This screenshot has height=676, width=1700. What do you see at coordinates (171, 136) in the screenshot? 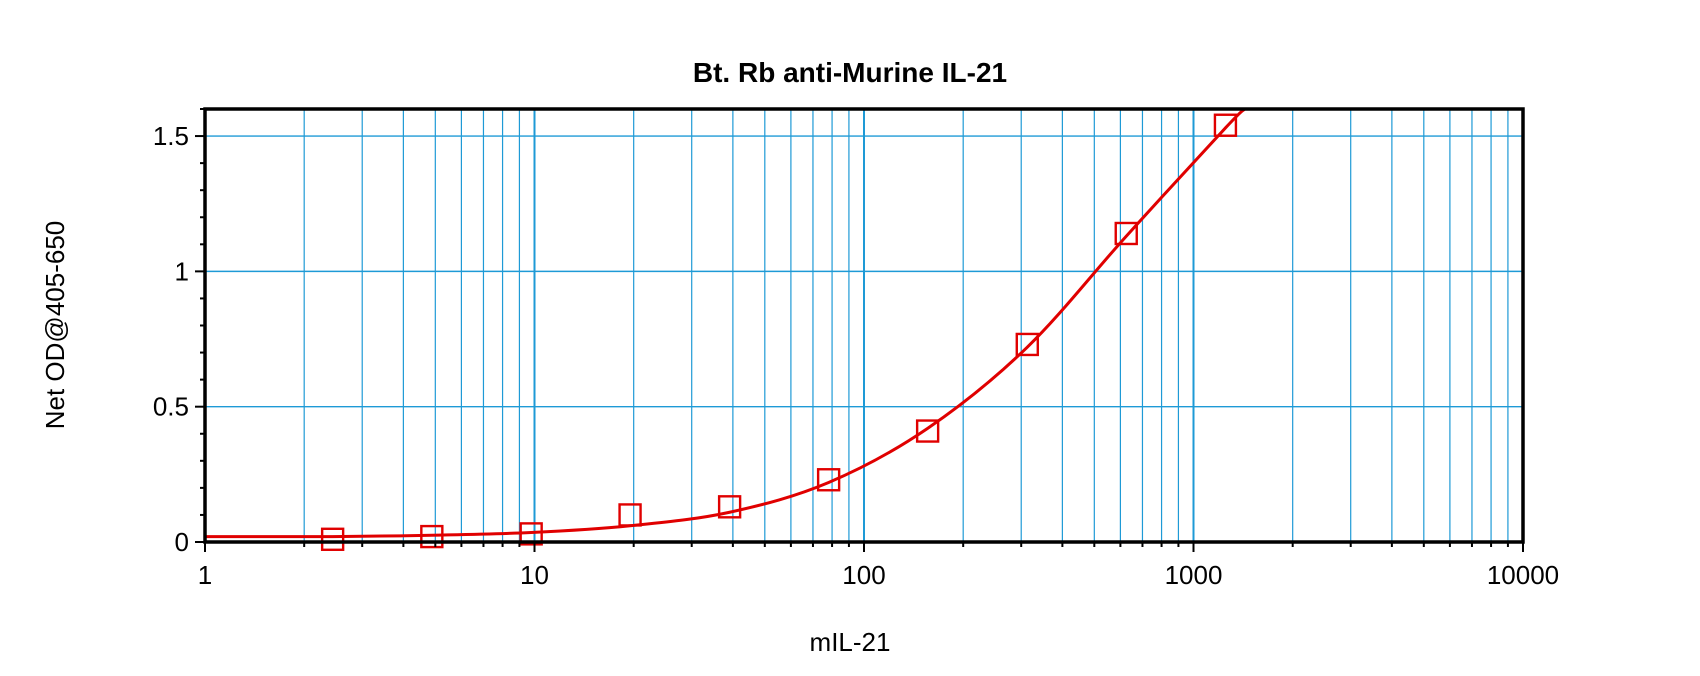
I see `y-tick-label: 1.5` at bounding box center [171, 136].